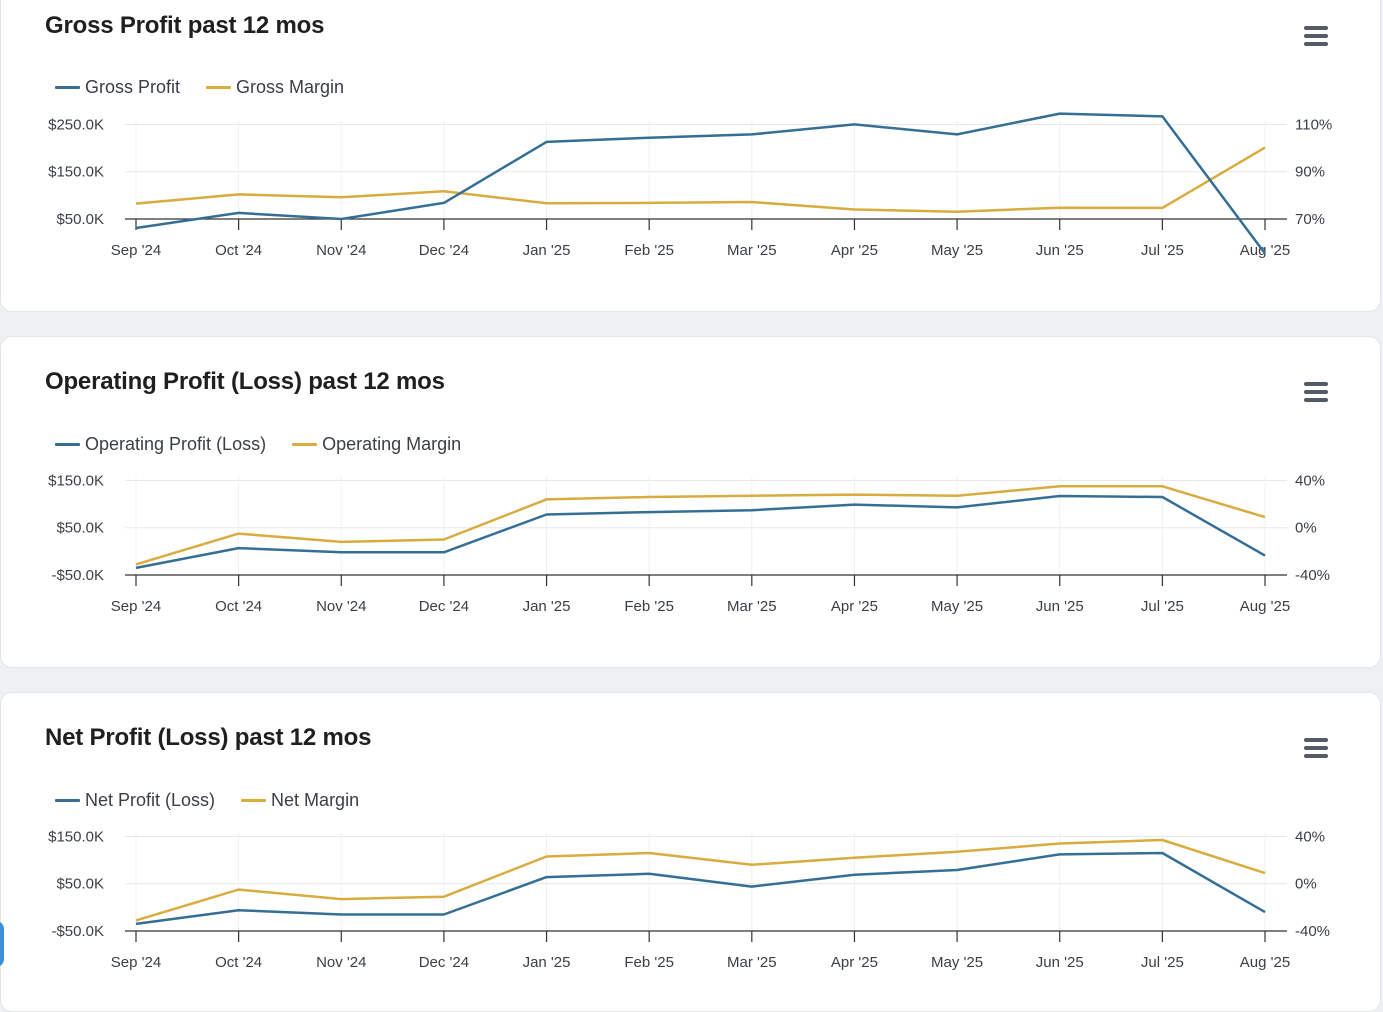  Describe the element at coordinates (700, 532) in the screenshot. I see `series-line-operating-profit-loss` at that location.